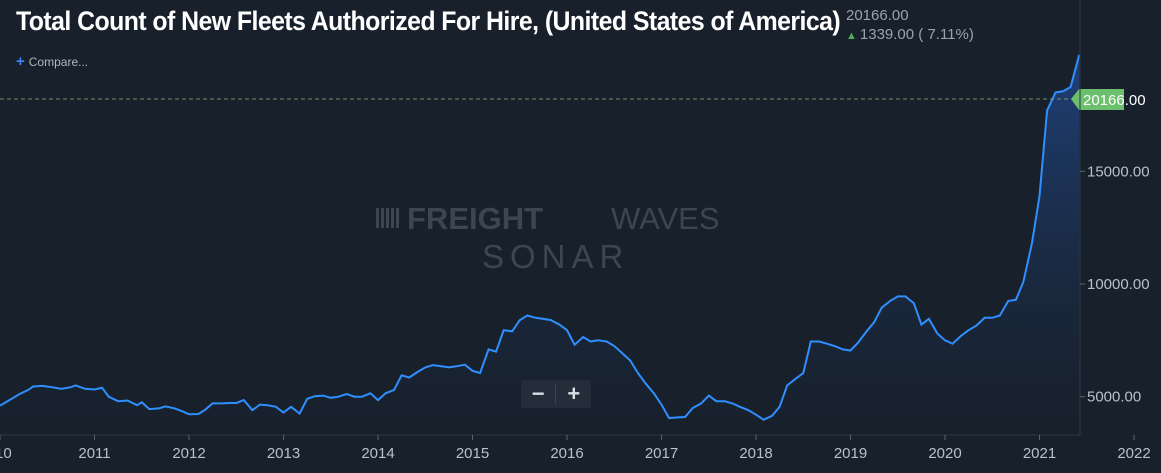 The width and height of the screenshot is (1161, 473). I want to click on current-value-tag: 20166.00, so click(1108, 99).